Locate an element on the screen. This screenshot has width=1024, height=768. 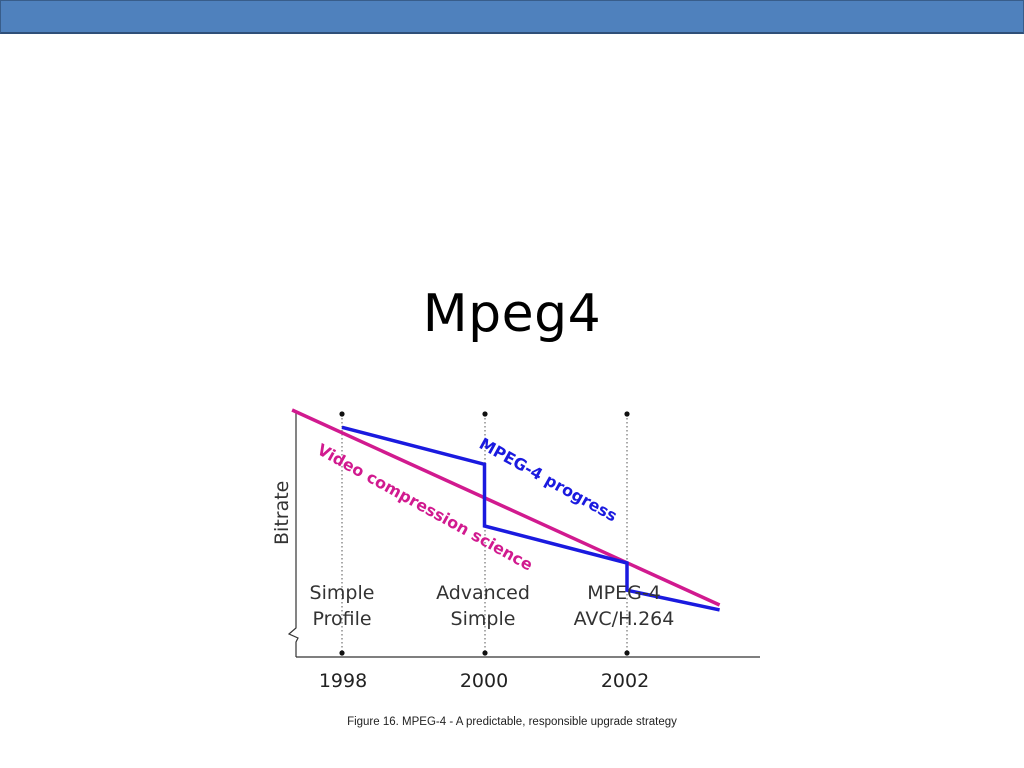
milestone-1998-line1: Simple is located at coordinates (342, 593).